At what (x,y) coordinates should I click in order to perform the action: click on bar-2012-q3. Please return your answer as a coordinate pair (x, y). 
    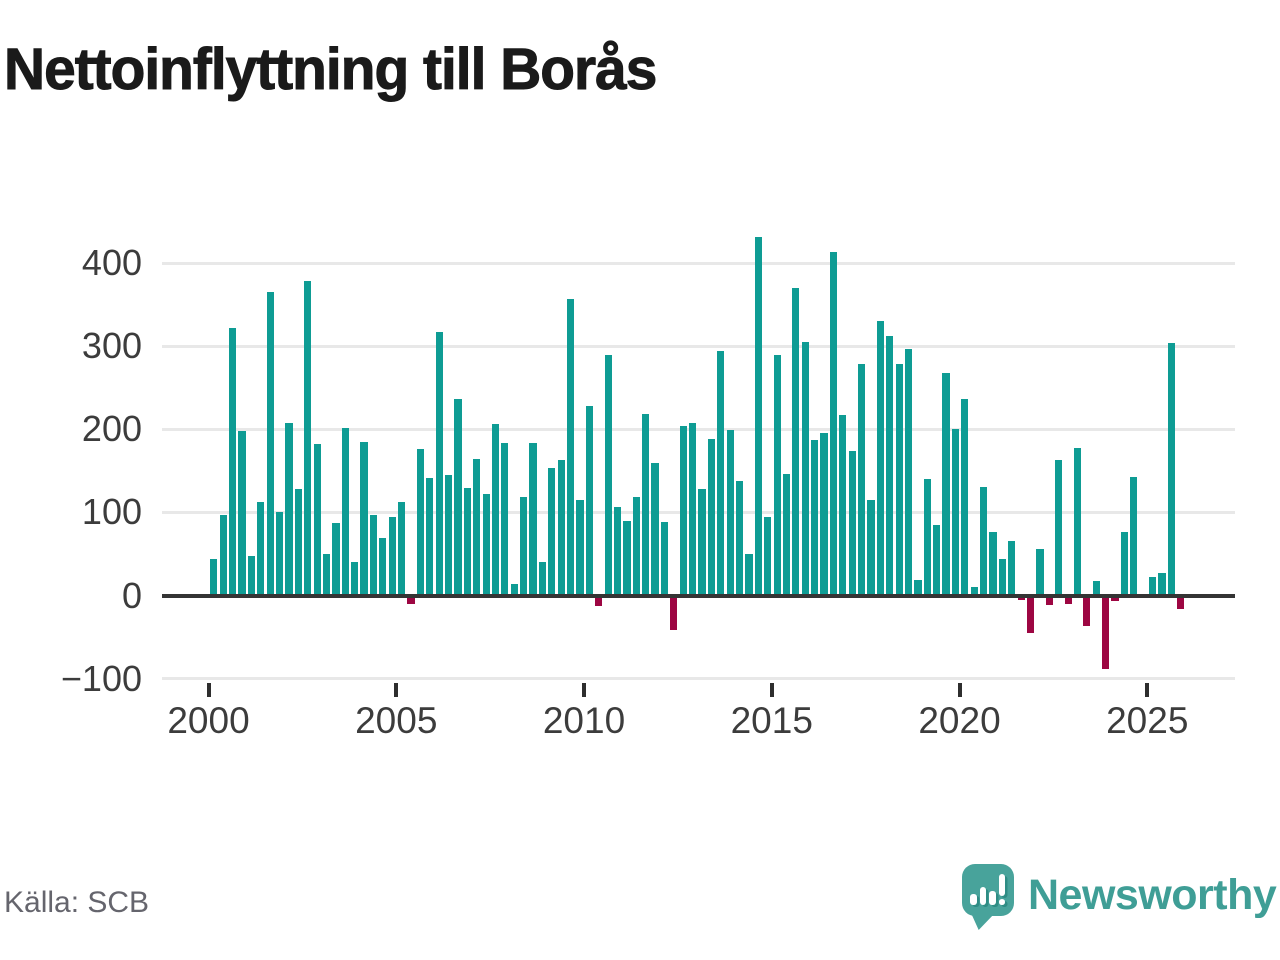
    Looking at the image, I should click on (683, 510).